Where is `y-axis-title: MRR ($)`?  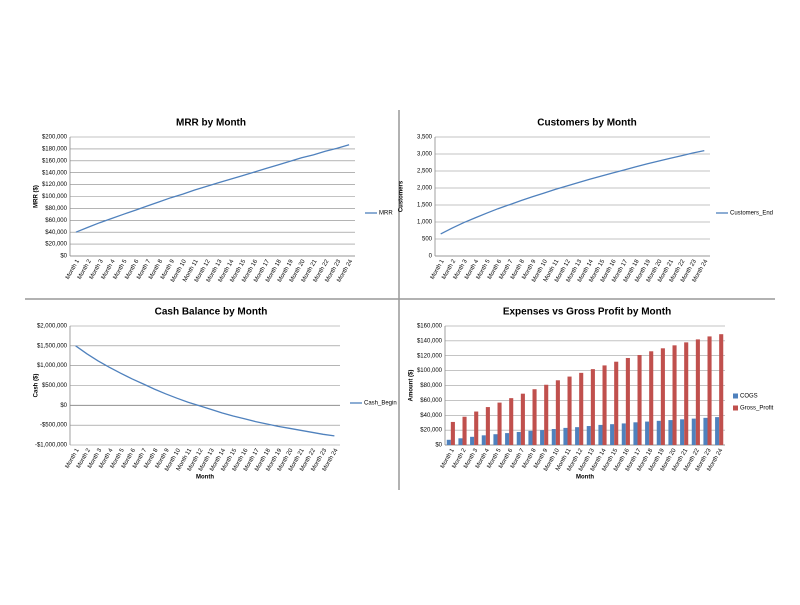
y-axis-title: MRR ($) is located at coordinates (37, 196).